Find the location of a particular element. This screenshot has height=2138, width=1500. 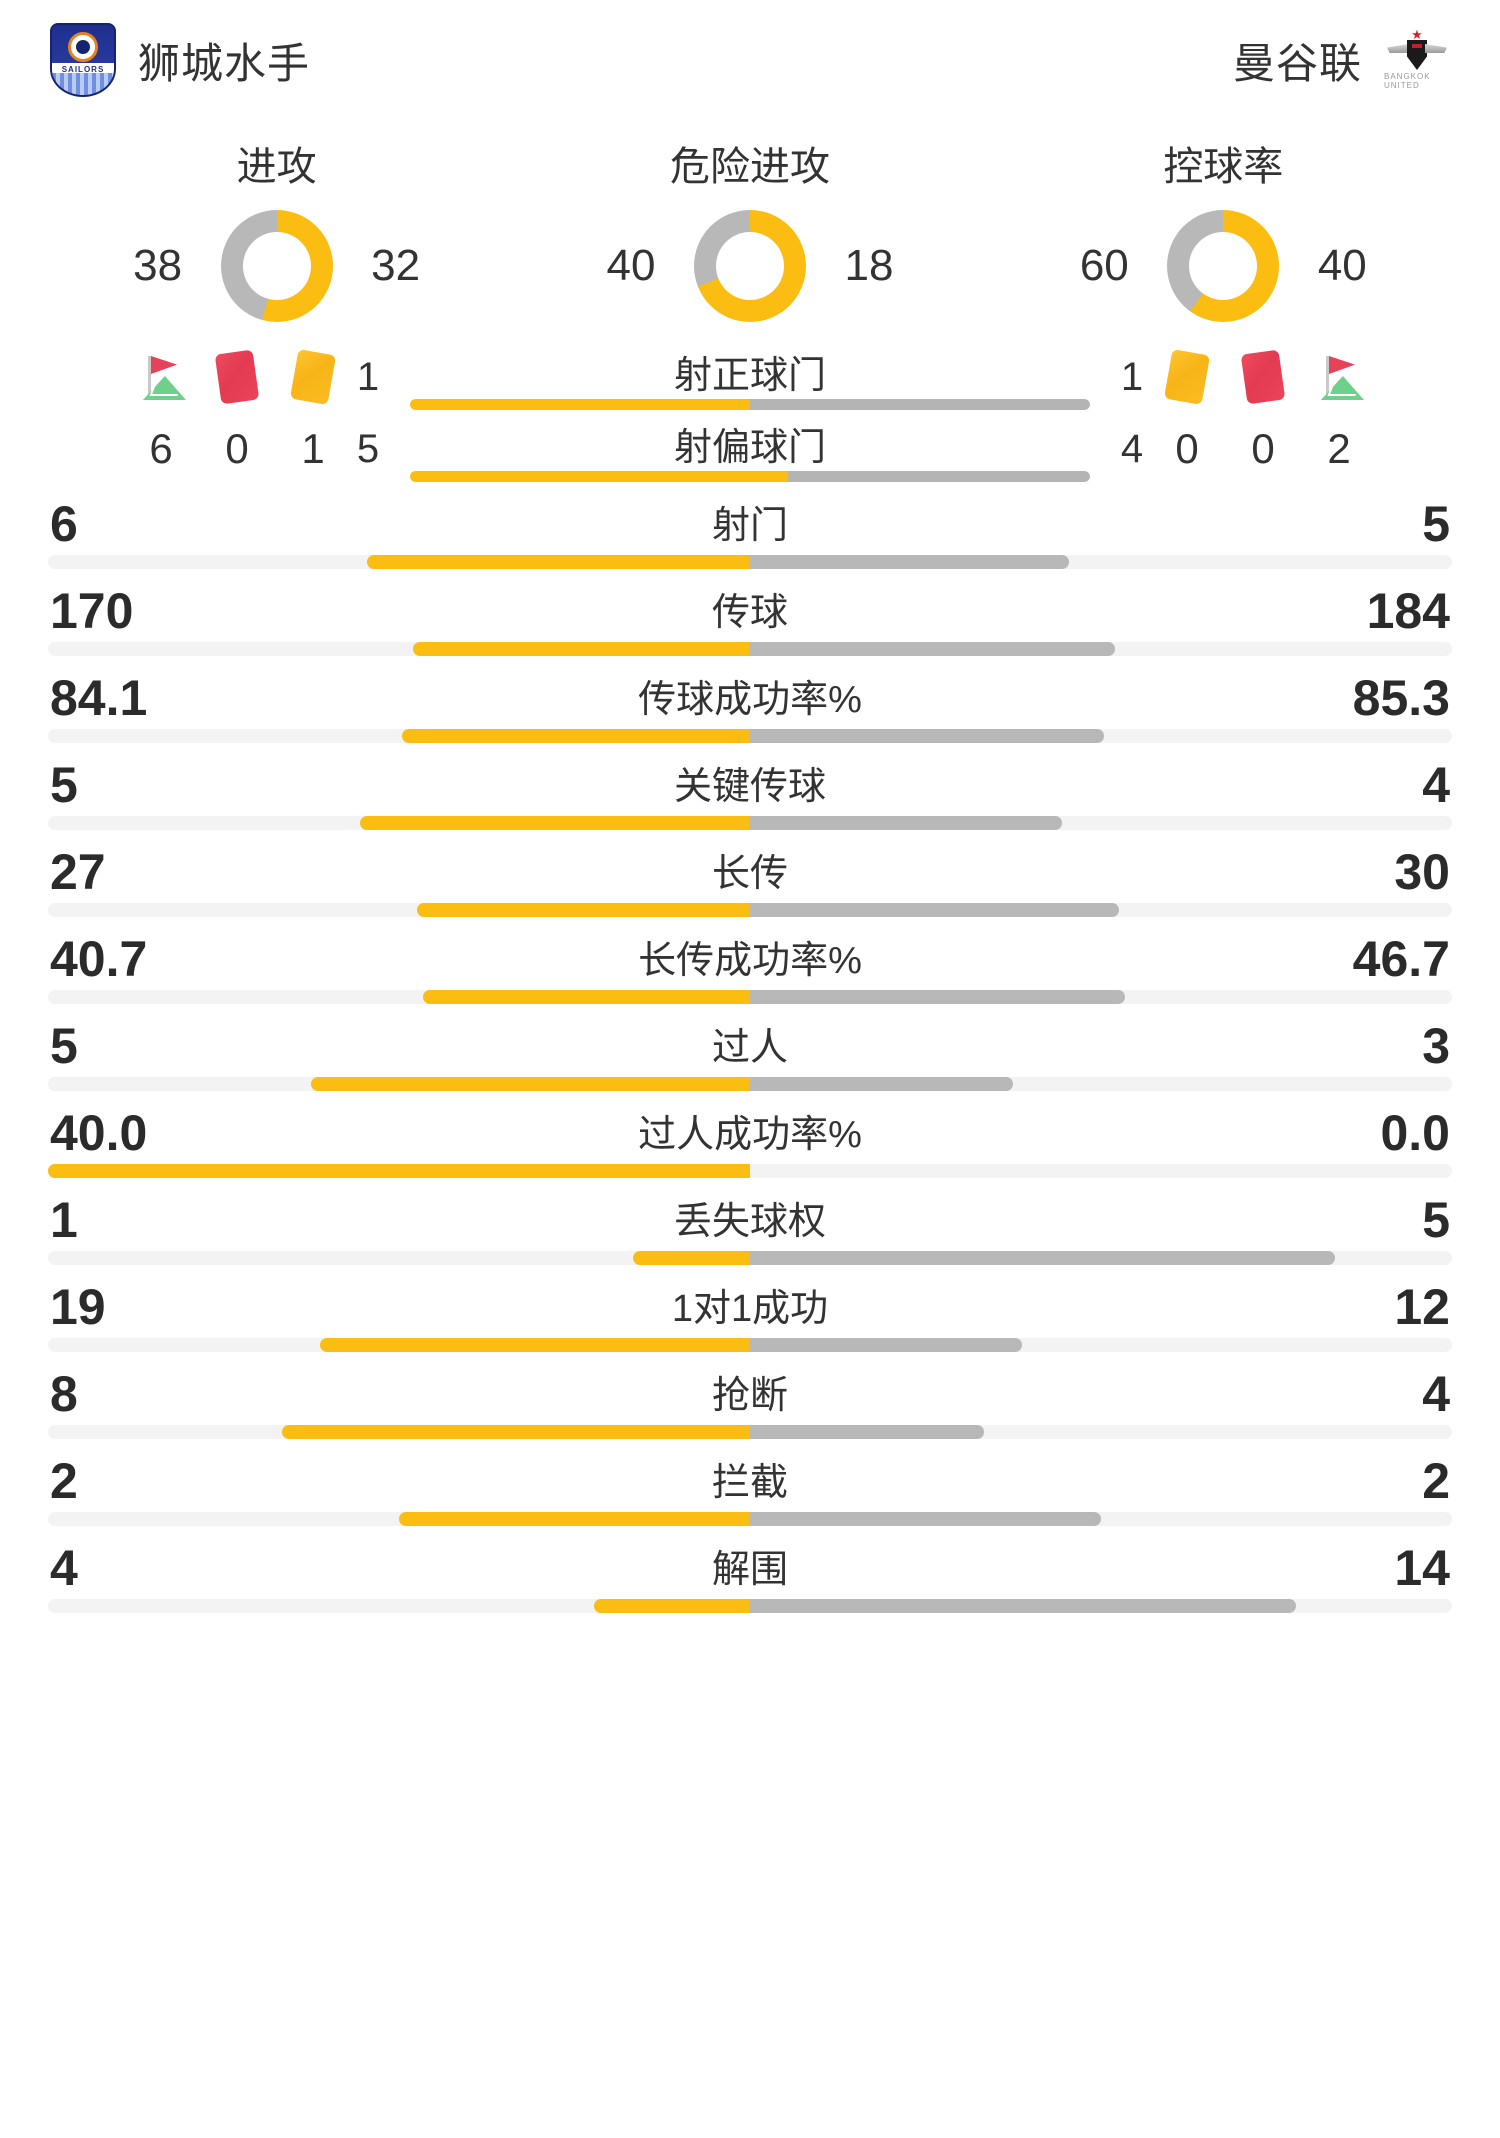

stat-row: 40.7 长传成功率% 46.7 is located at coordinates (750, 966).